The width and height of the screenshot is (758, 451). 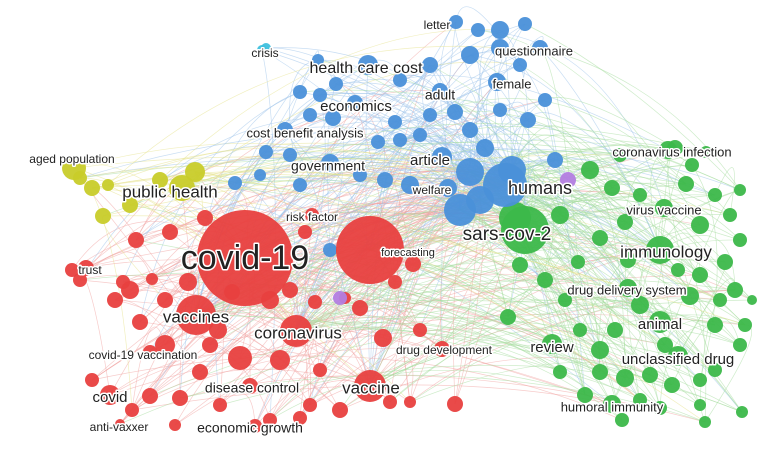 I want to click on node-immunology, so click(x=660, y=250).